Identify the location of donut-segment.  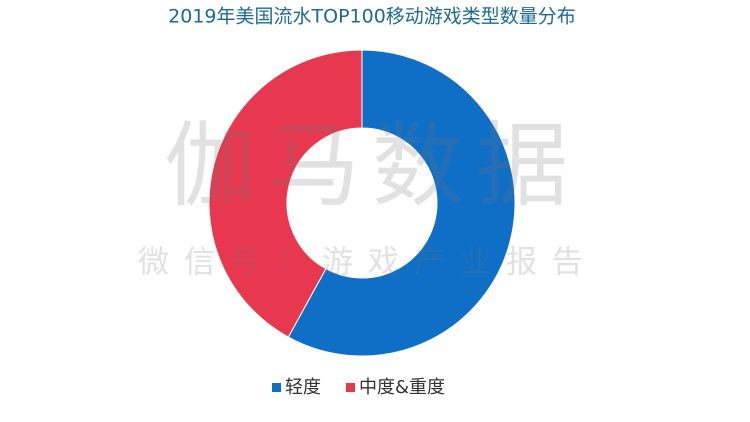
(285, 193).